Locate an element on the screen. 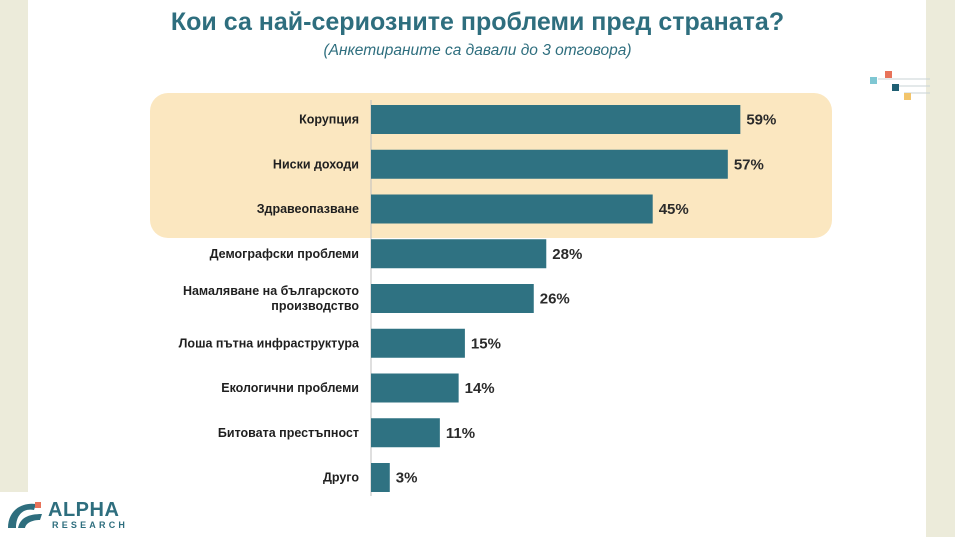 Image resolution: width=955 pixels, height=537 pixels. category-label-line: Друго is located at coordinates (341, 478).